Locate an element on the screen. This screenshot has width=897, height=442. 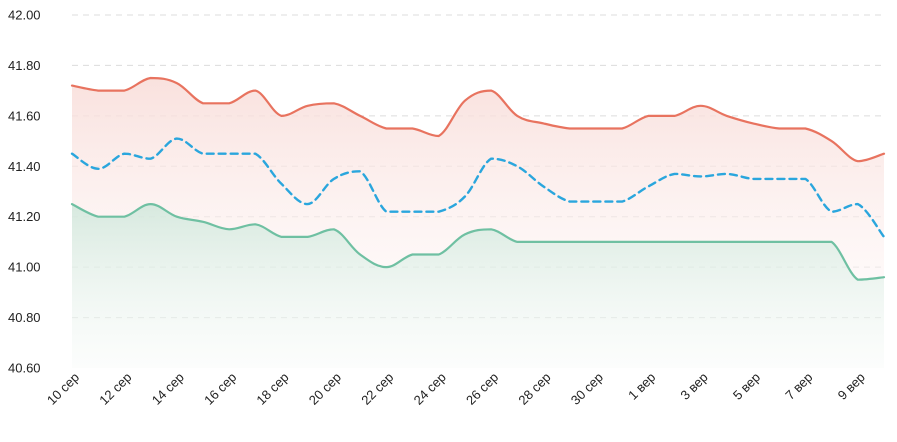
y-tick-label: 41.00 is located at coordinates (24, 267).